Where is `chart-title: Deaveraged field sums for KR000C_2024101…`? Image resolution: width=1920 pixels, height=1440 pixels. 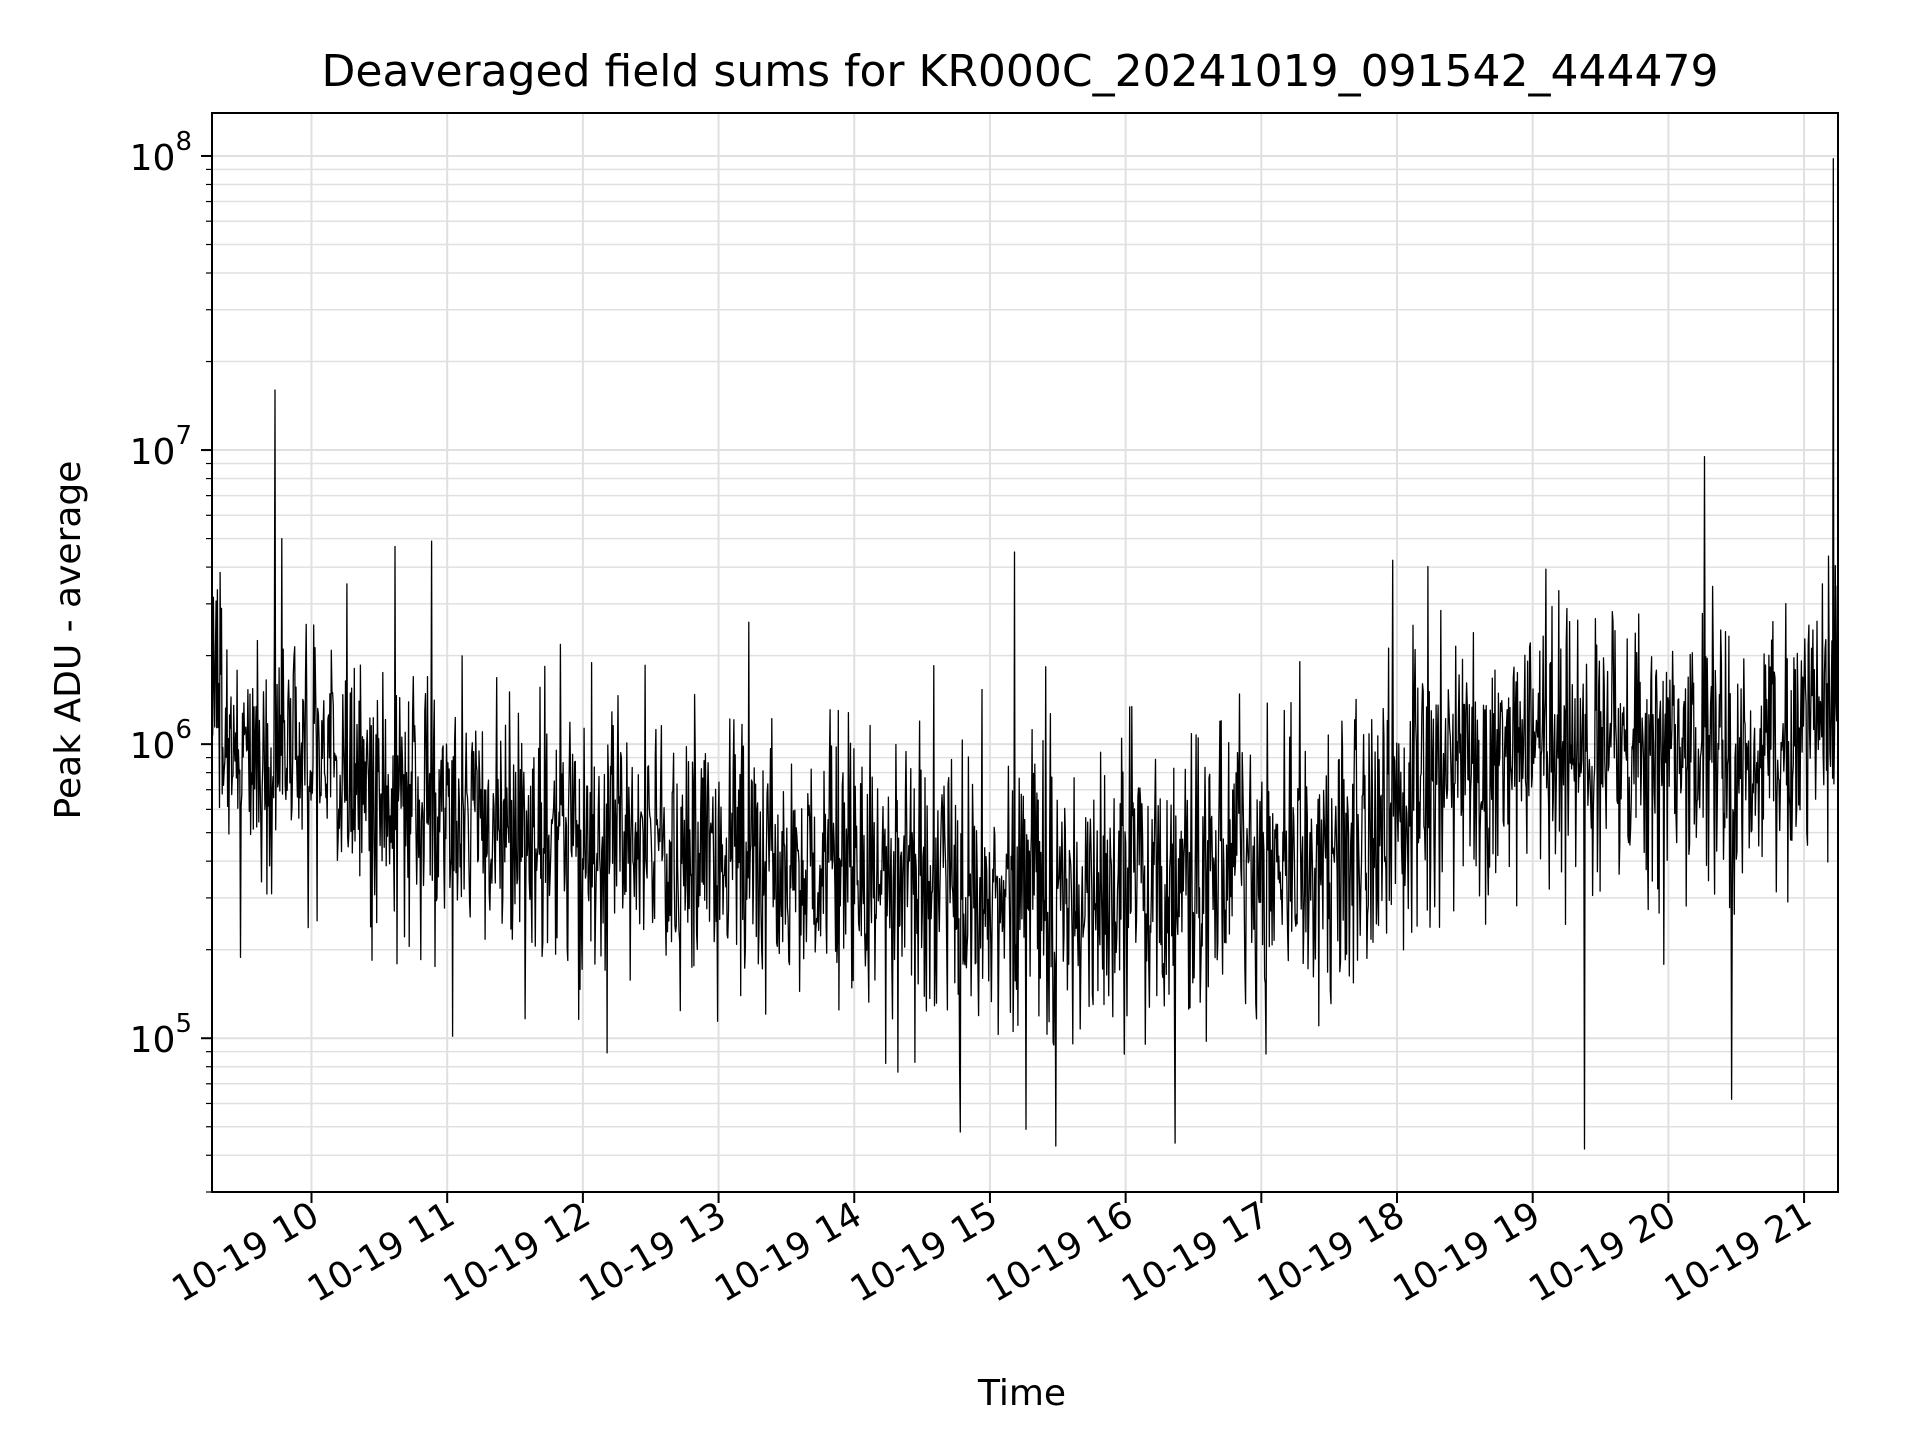
chart-title: Deaveraged field sums for KR000C_2024101… is located at coordinates (1020, 71).